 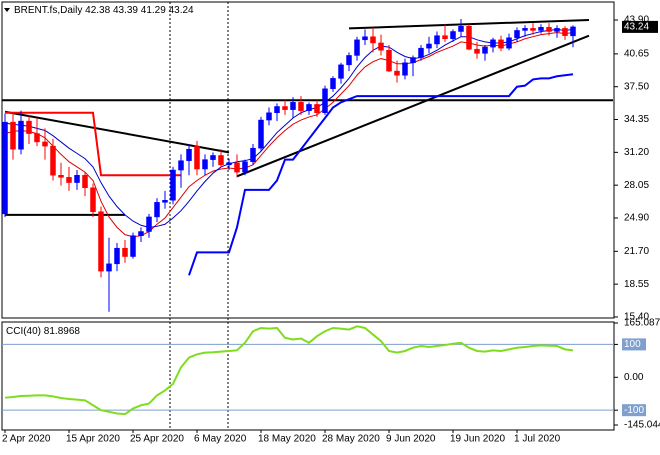 I want to click on header-high: 43.39, so click(x=125, y=10).